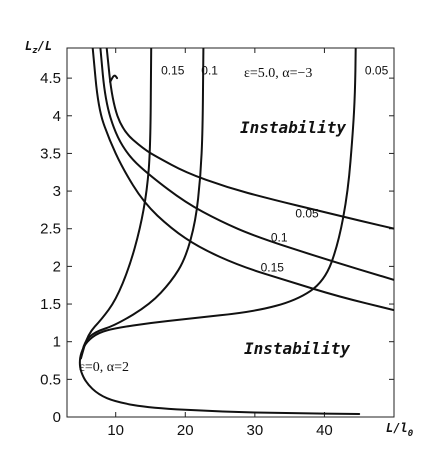 Image resolution: width=436 pixels, height=473 pixels. I want to click on y-tick-label: 0.5, so click(50, 379).